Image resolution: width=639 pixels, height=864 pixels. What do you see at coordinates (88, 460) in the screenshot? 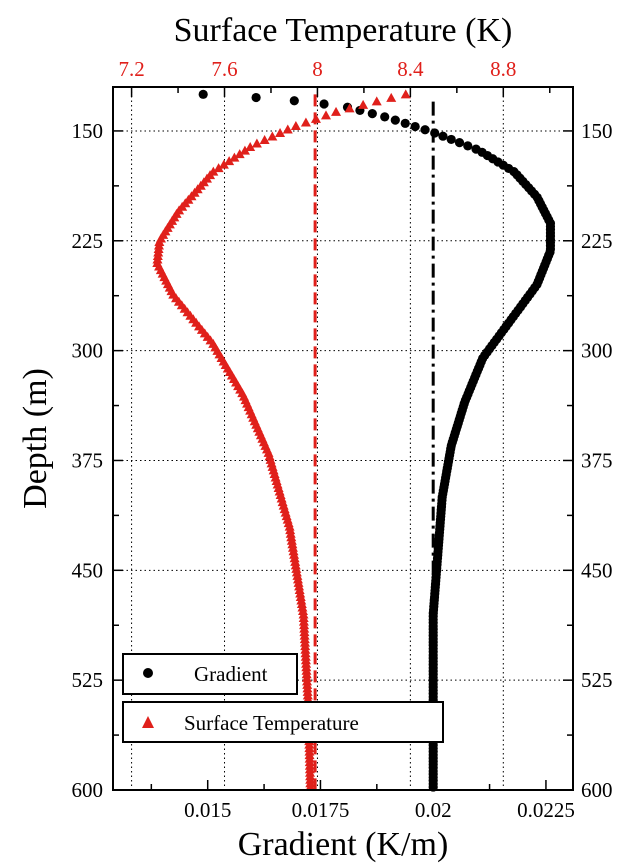
I see `y-tick-label: 375` at bounding box center [88, 460].